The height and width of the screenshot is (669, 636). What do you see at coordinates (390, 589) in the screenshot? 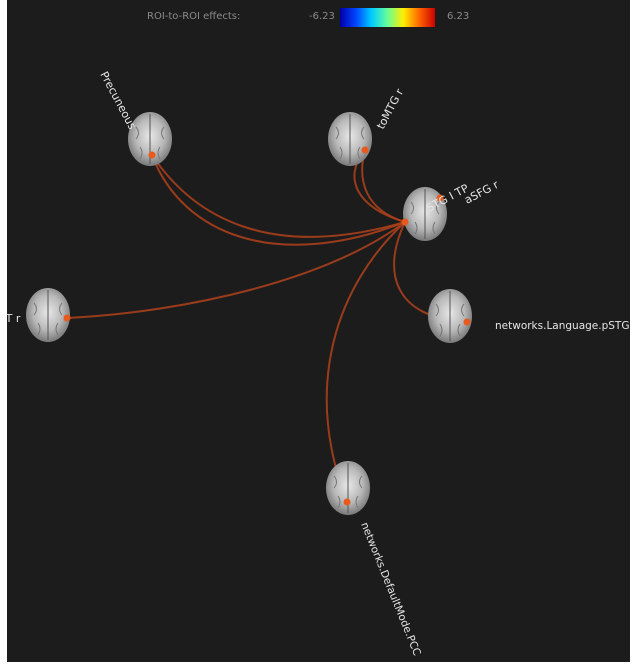
I see `label-defaultmode-pcc: networks.DefaultMode.PCC` at bounding box center [390, 589].